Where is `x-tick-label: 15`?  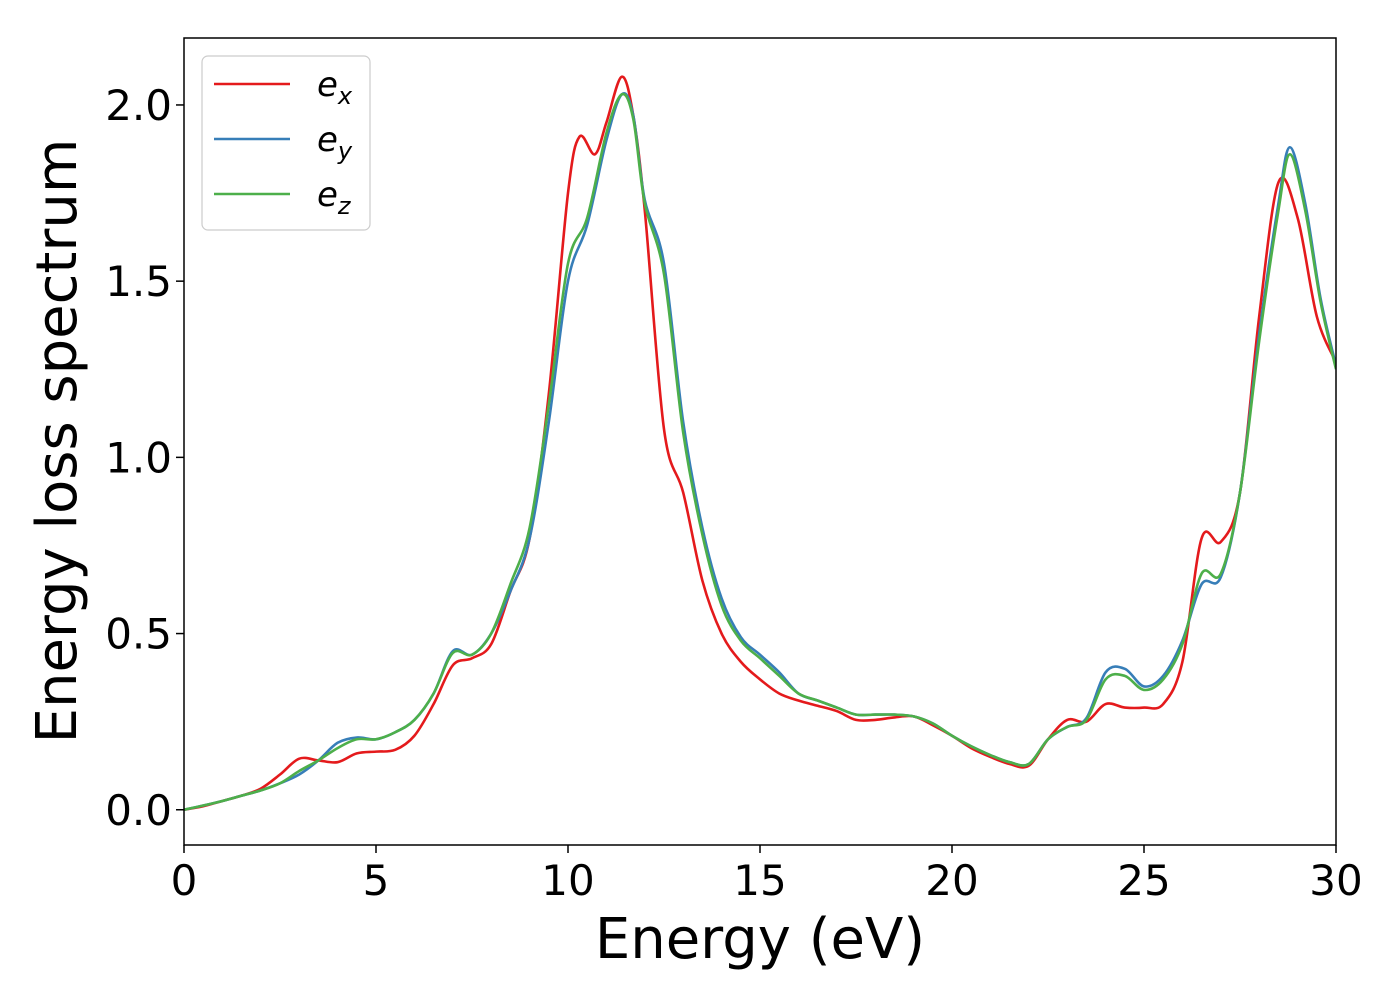
x-tick-label: 15 is located at coordinates (759, 880).